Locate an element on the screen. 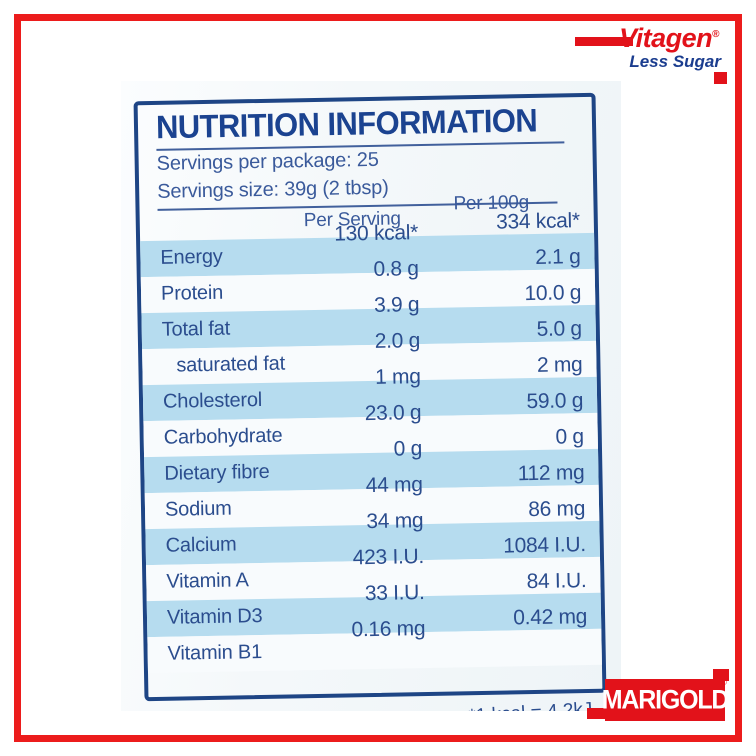 This screenshot has width=756, height=756. value-per-100g: 10.0 g is located at coordinates (553, 293).